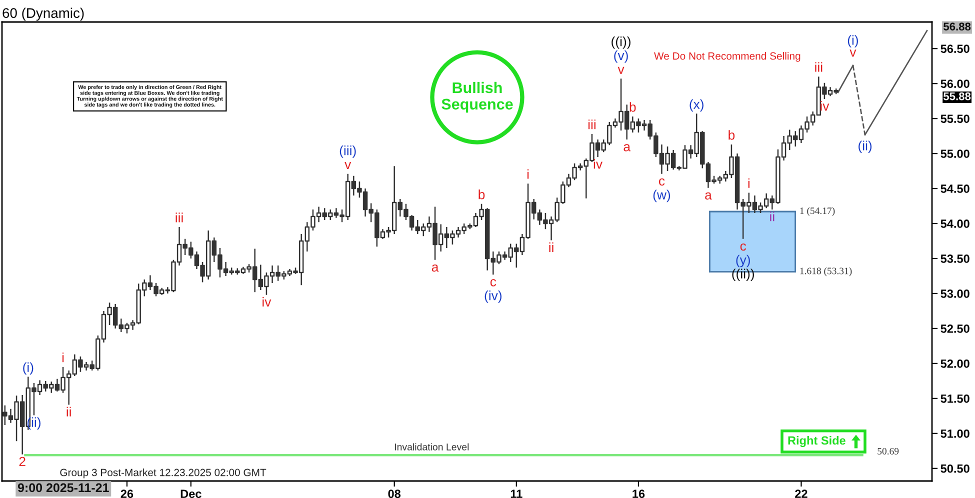 The image size is (975, 498). What do you see at coordinates (826, 271) in the screenshot?
I see `ref-line-label: 1.618 (53.31)` at bounding box center [826, 271].